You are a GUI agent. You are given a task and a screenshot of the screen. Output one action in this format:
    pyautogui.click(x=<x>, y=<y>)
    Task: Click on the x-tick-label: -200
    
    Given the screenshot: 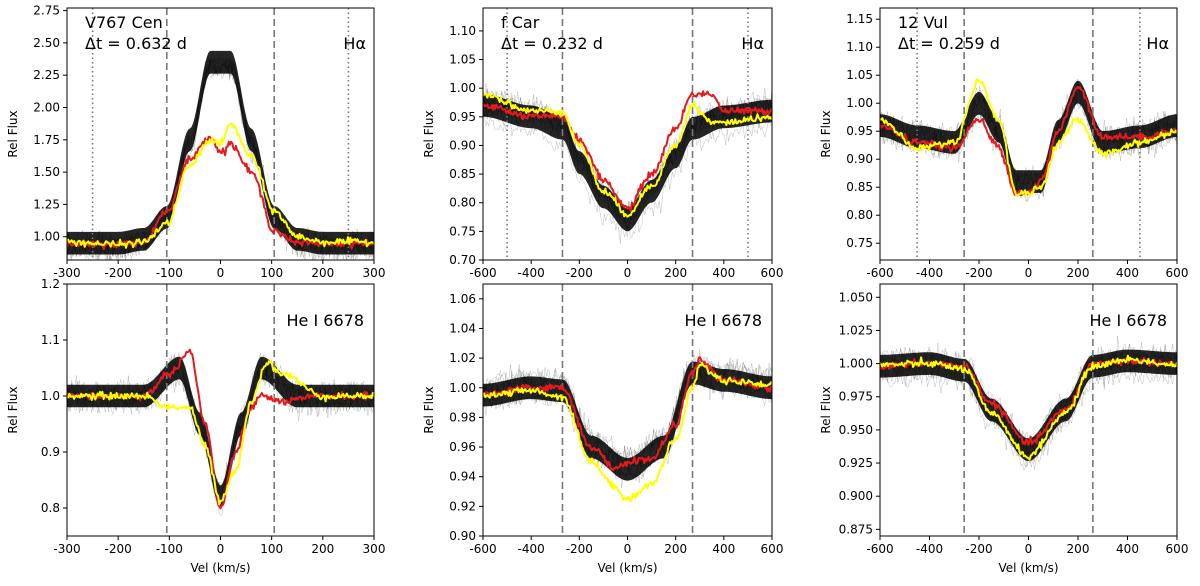 What is the action you would take?
    pyautogui.click(x=978, y=273)
    